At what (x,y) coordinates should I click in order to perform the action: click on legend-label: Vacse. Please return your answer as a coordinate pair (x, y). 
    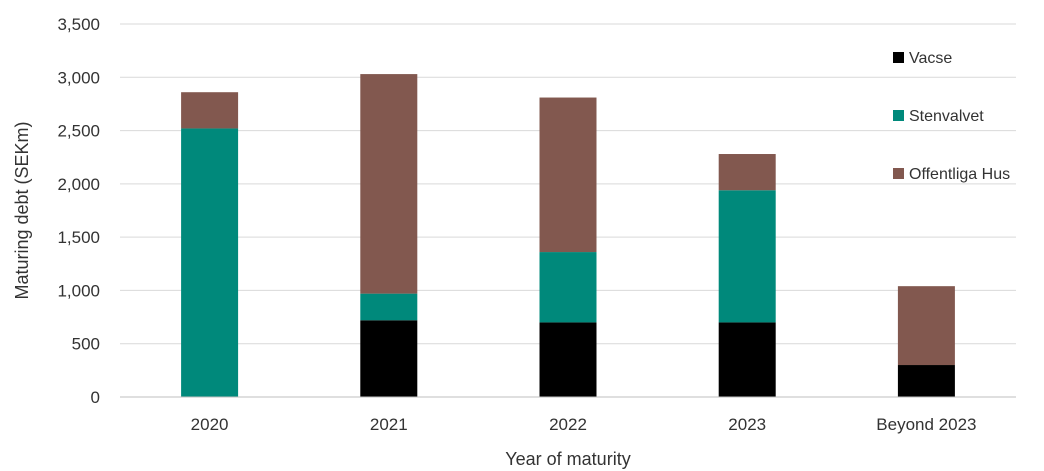
    Looking at the image, I should click on (930, 58).